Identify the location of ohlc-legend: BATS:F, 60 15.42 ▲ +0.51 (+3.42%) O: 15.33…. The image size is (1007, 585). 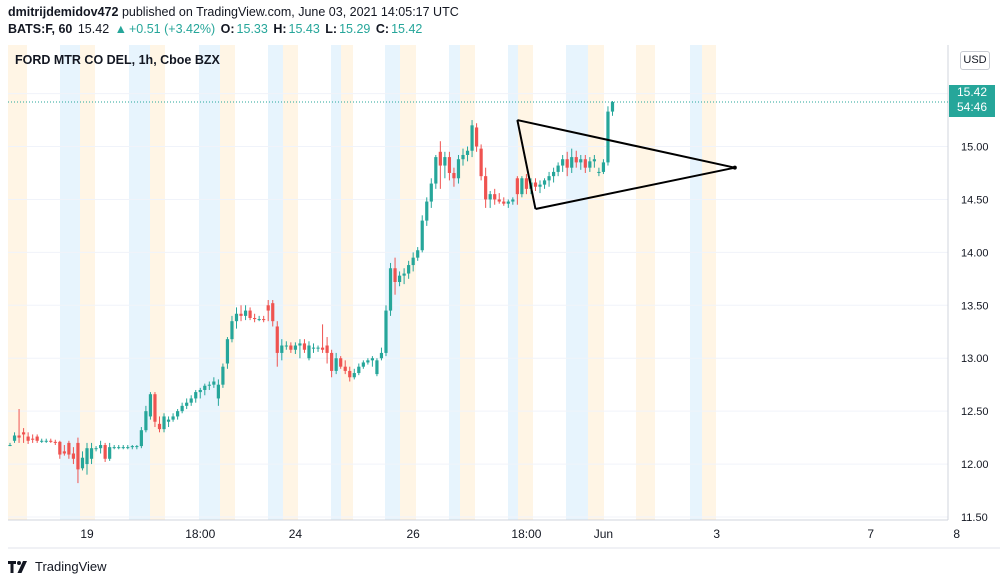
(216, 29).